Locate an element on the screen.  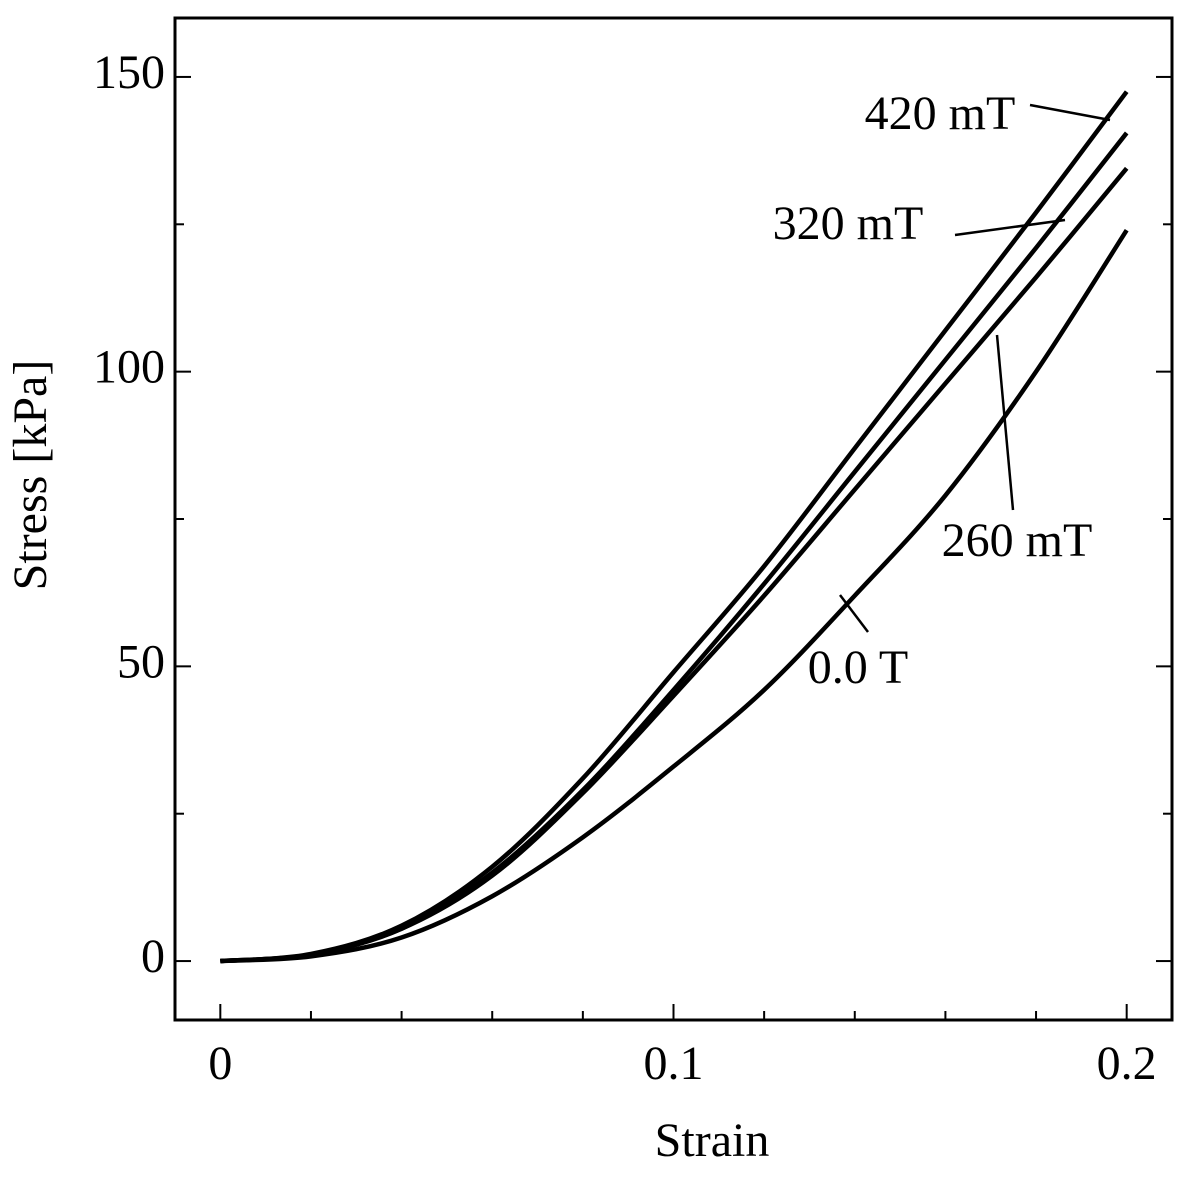
y-tick-label: 100 is located at coordinates (129, 367).